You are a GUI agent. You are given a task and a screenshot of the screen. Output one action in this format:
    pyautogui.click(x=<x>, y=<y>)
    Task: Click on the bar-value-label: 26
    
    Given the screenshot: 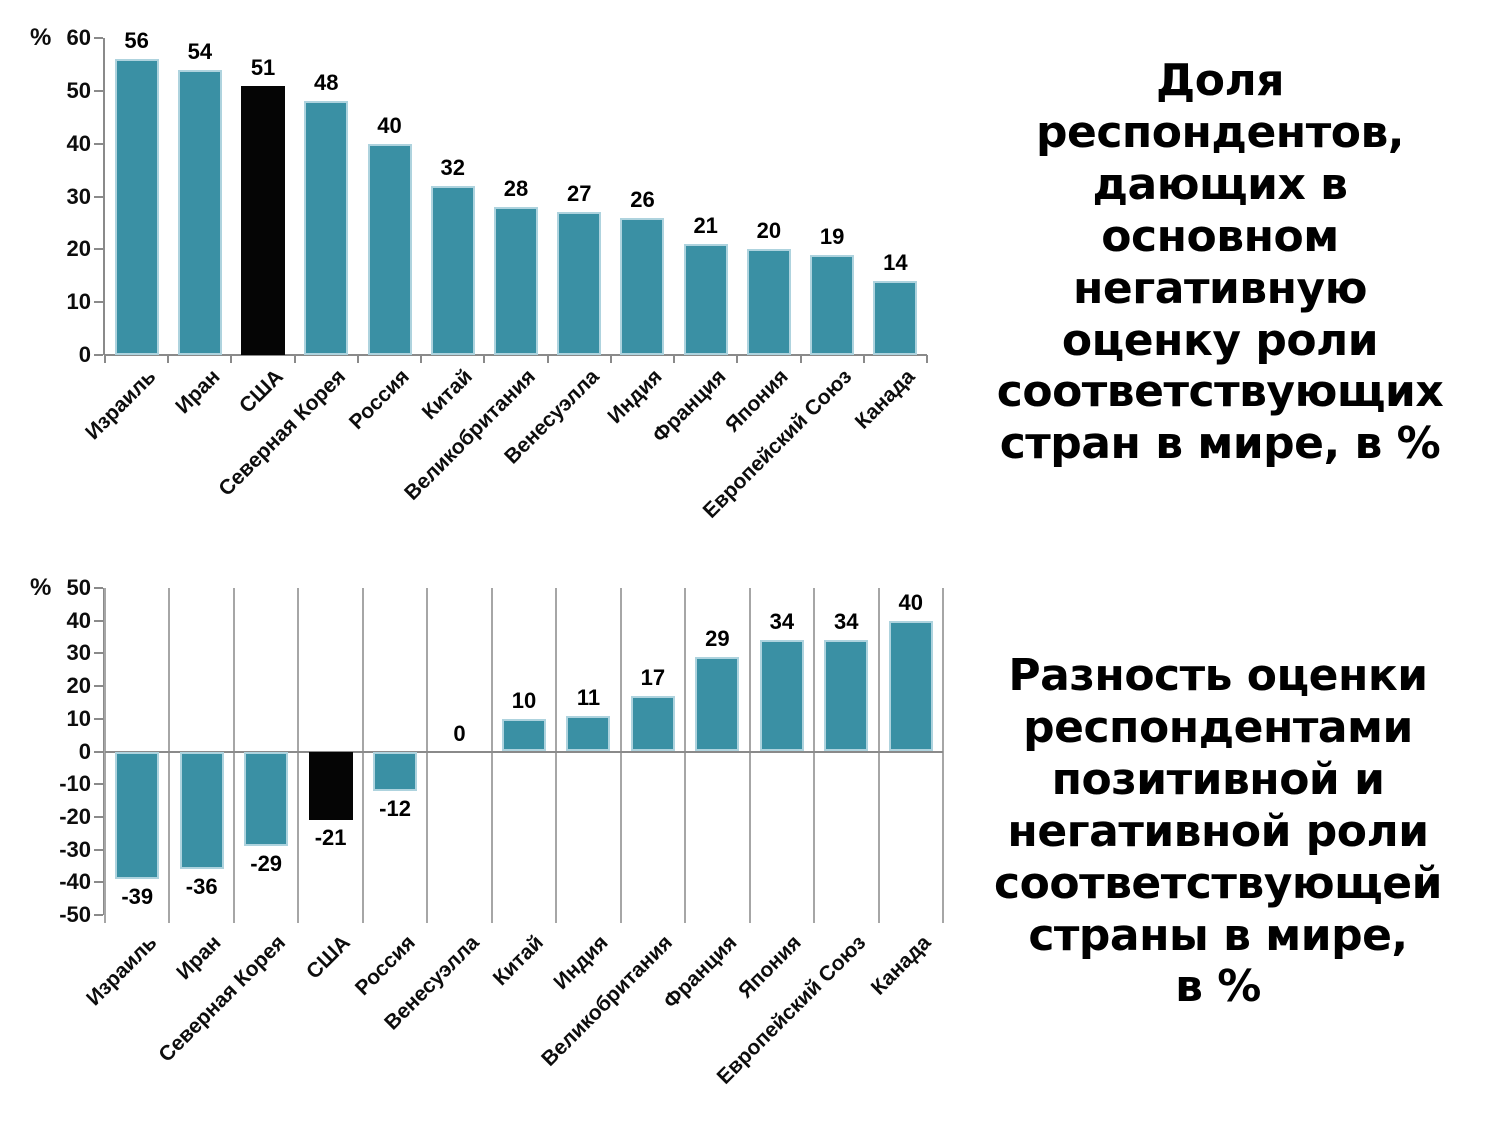 What is the action you would take?
    pyautogui.click(x=642, y=199)
    